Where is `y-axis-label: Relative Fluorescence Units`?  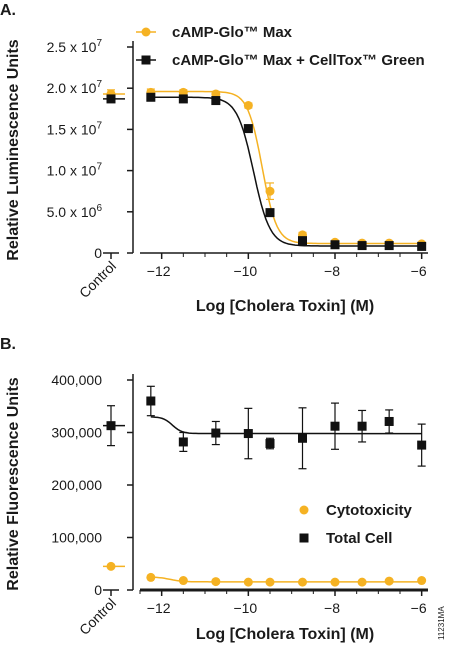 y-axis-label: Relative Fluorescence Units is located at coordinates (13, 484).